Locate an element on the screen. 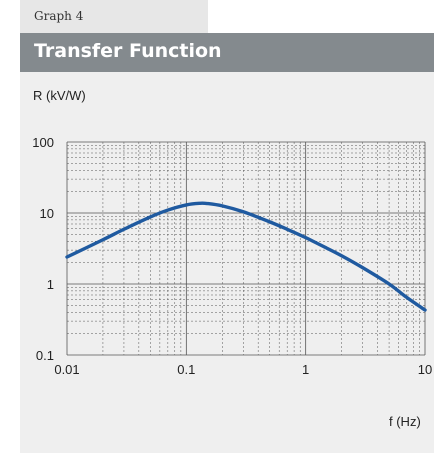 The image size is (437, 456). x-tick-label: 1 is located at coordinates (305, 369).